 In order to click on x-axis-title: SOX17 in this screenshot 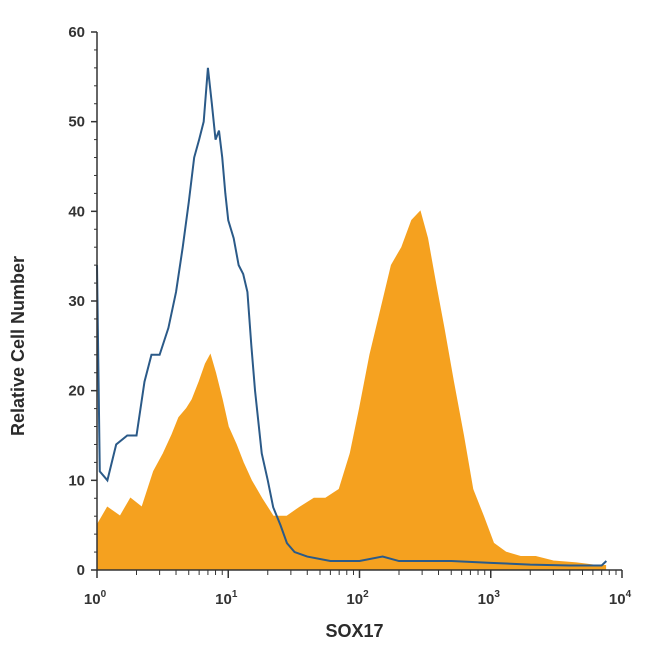, I will do `click(354, 631)`.